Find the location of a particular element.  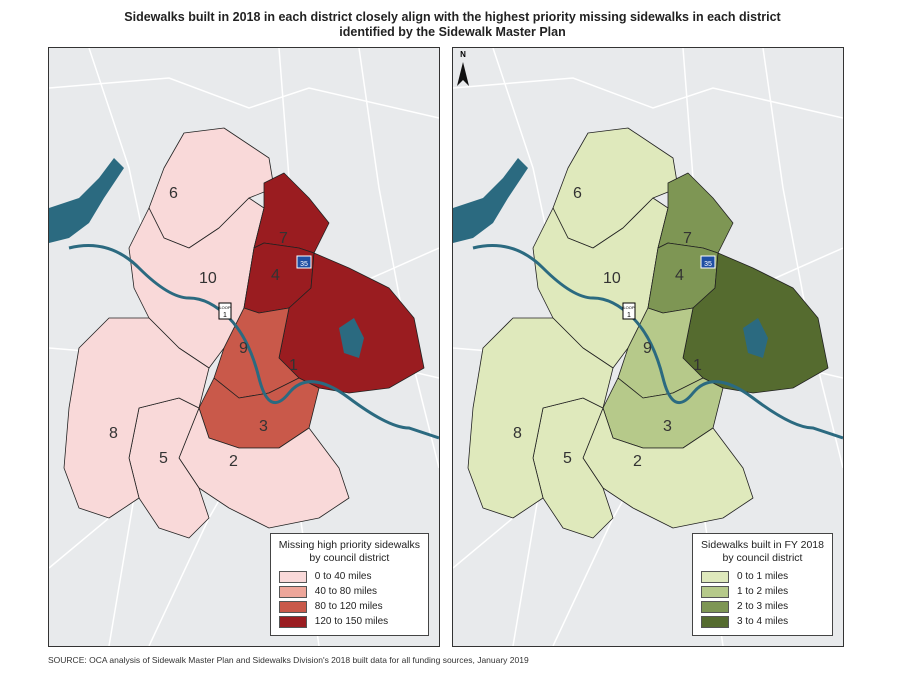

legend-label: 80 to 120 miles is located at coordinates (348, 606).